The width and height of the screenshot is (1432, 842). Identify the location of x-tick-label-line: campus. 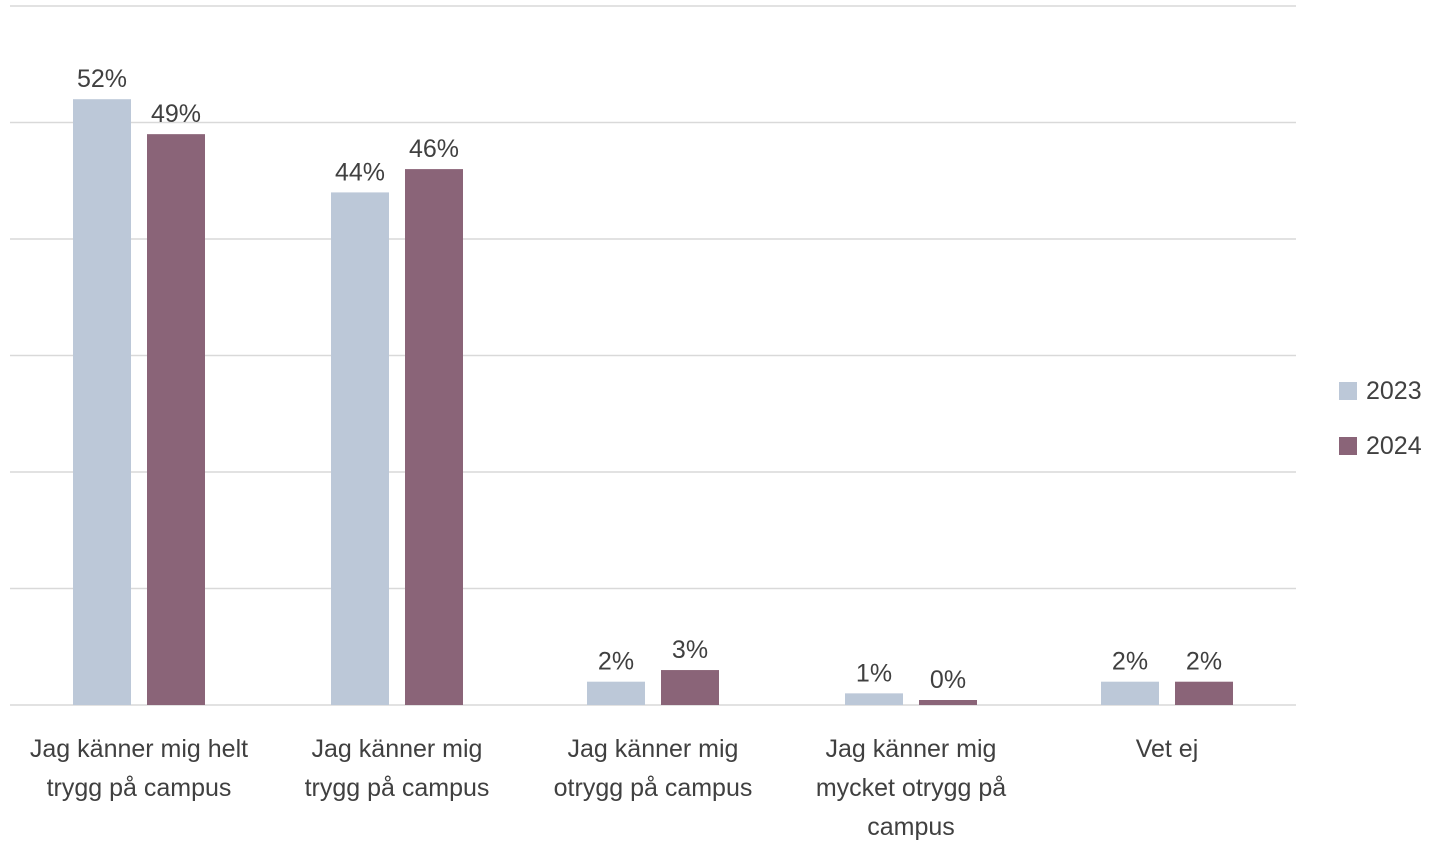
(911, 827).